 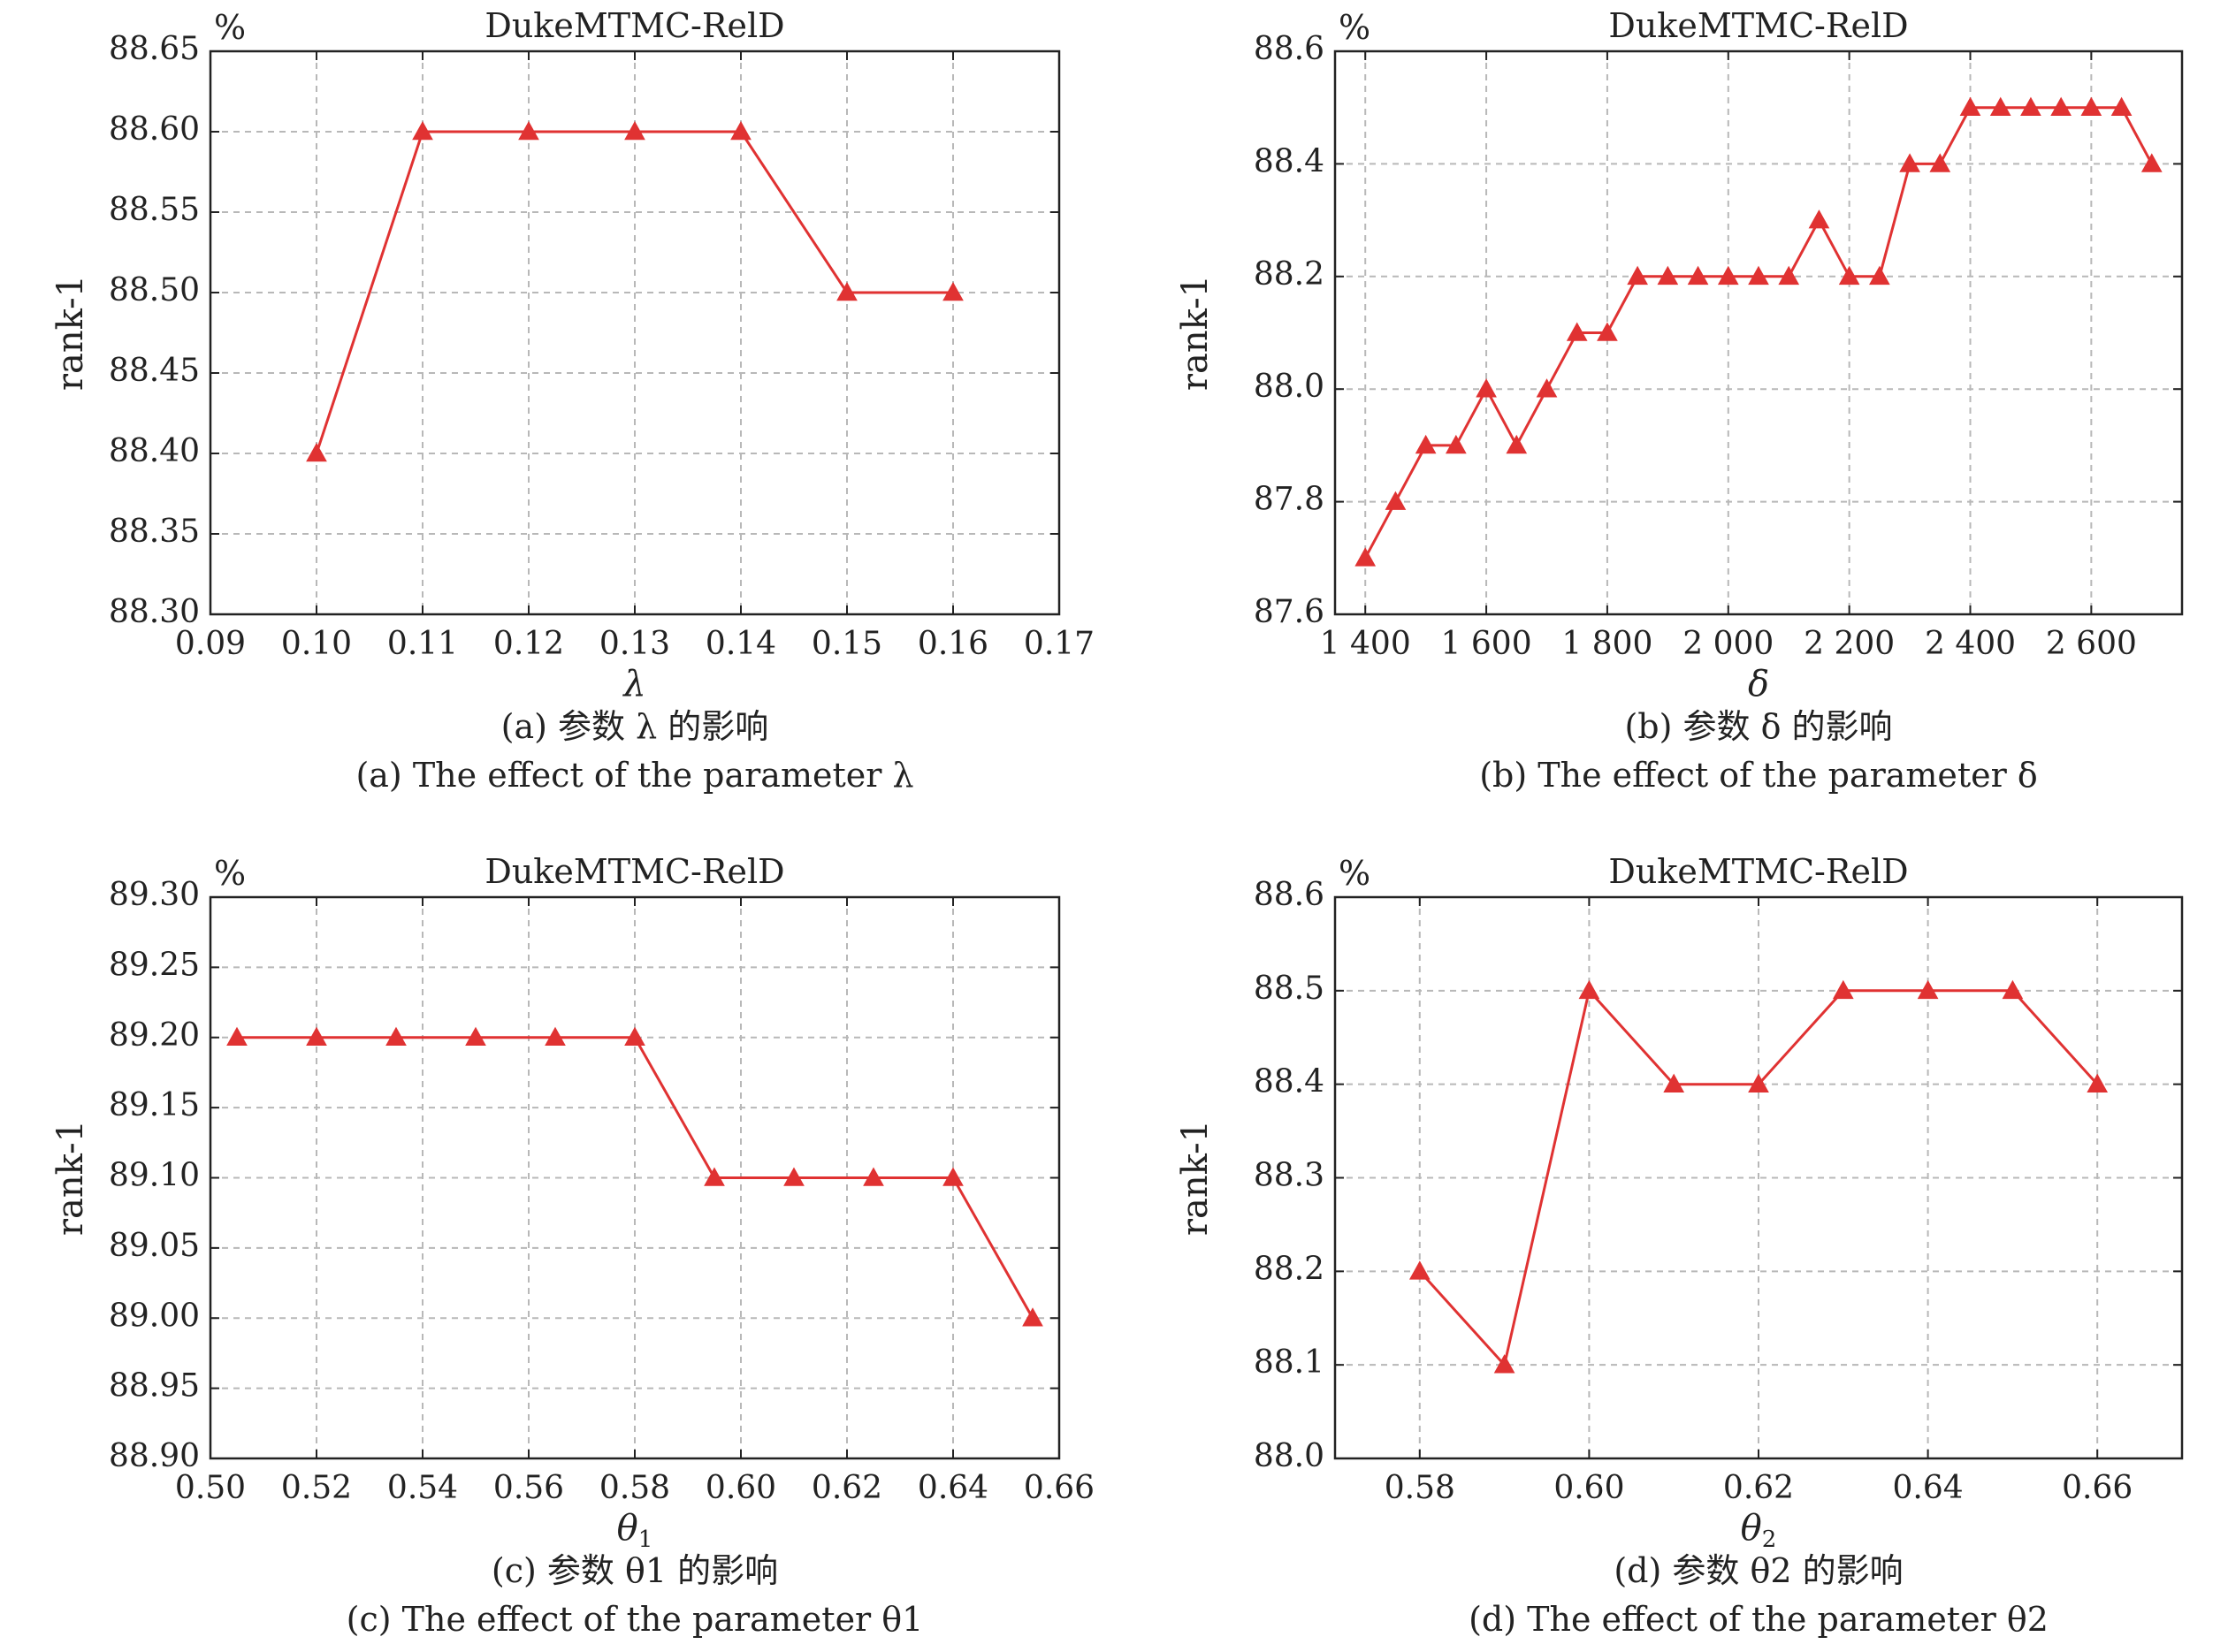 What do you see at coordinates (635, 727) in the screenshot?
I see `caption-chinese: (a) 参数 λ 的影响` at bounding box center [635, 727].